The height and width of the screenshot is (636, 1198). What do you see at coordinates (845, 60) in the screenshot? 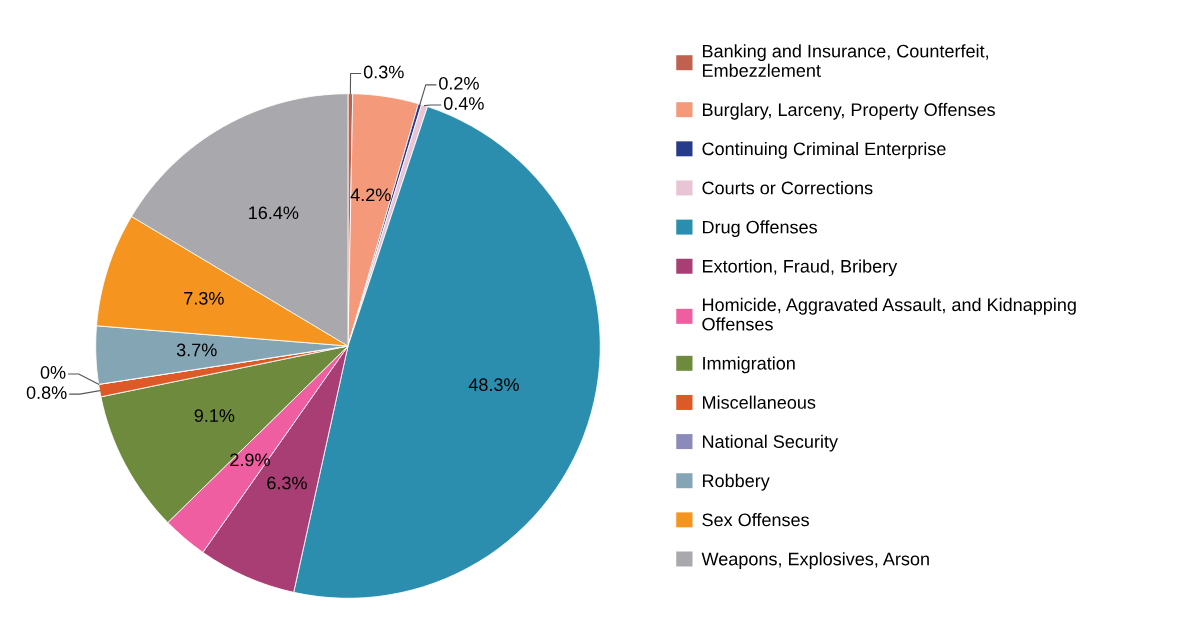
I see `legend-label: Banking and Insurance, Counterfeit, Embezzlement` at bounding box center [845, 60].